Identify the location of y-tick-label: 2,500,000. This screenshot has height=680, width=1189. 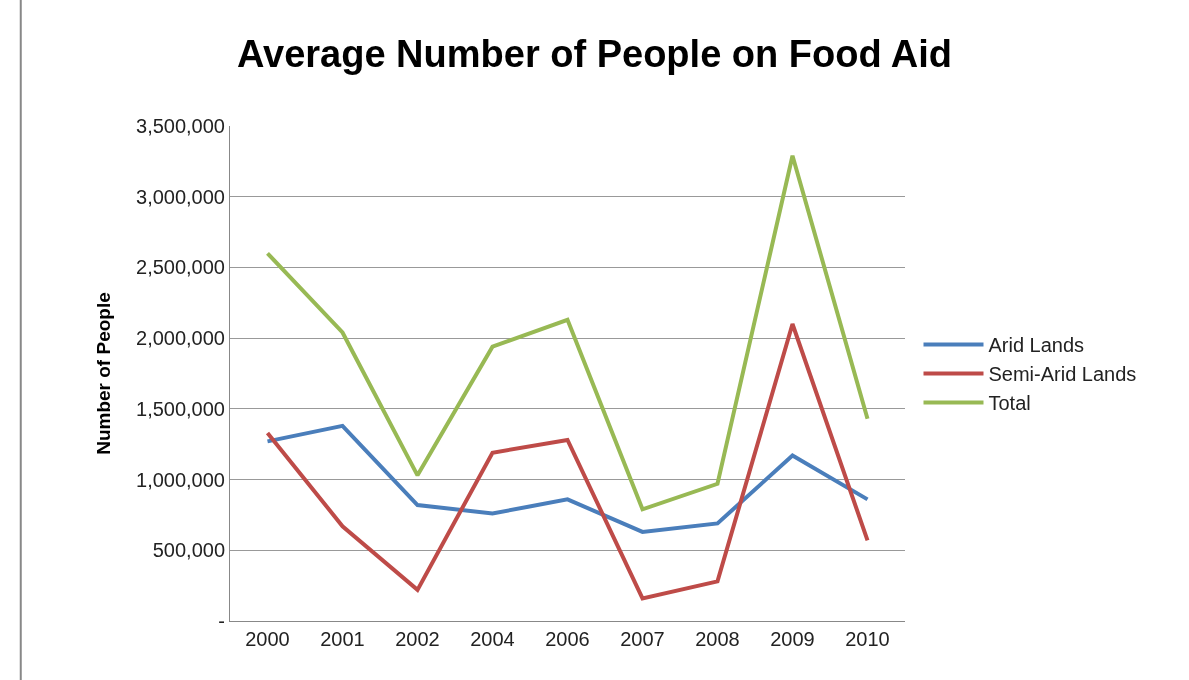
(180, 267).